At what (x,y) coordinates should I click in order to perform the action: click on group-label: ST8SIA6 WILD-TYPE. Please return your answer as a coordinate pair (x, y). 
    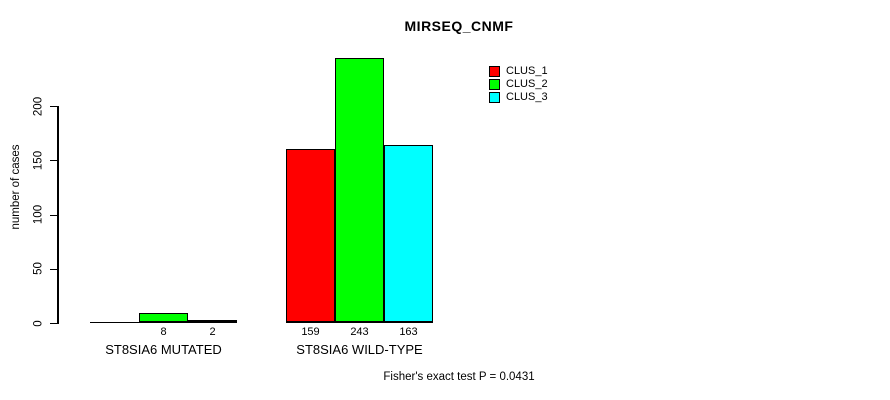
    Looking at the image, I should click on (359, 349).